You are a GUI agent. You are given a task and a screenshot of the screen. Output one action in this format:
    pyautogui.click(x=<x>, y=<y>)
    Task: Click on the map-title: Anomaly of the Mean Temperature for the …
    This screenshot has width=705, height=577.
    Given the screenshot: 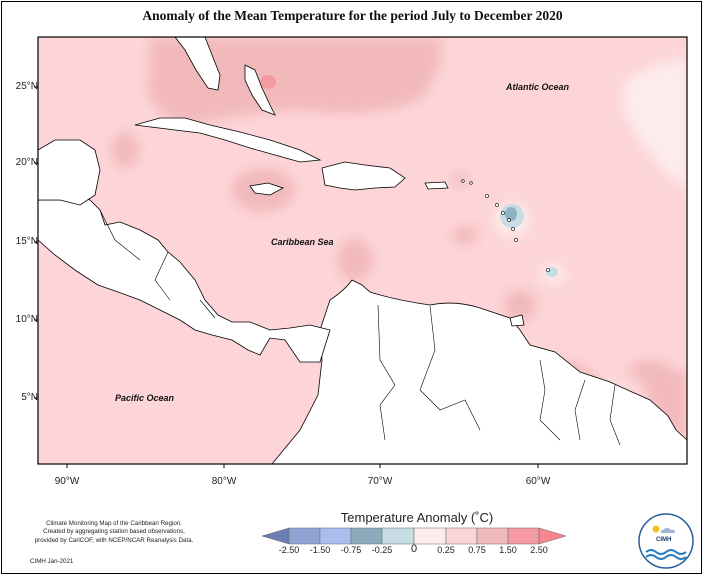 What is the action you would take?
    pyautogui.click(x=352, y=15)
    